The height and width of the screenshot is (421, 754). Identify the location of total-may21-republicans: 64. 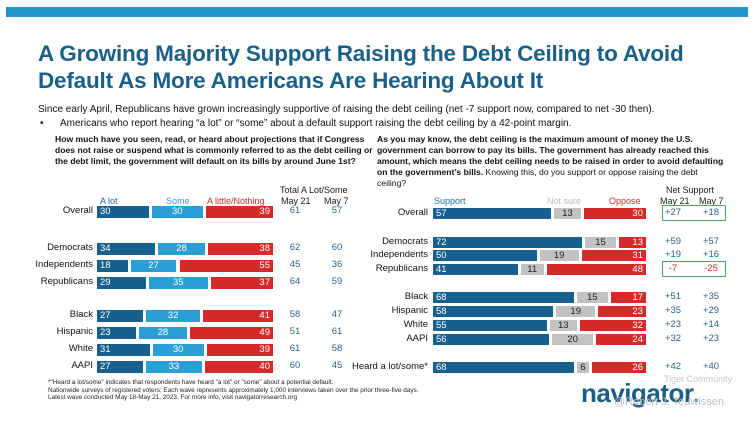
(295, 281).